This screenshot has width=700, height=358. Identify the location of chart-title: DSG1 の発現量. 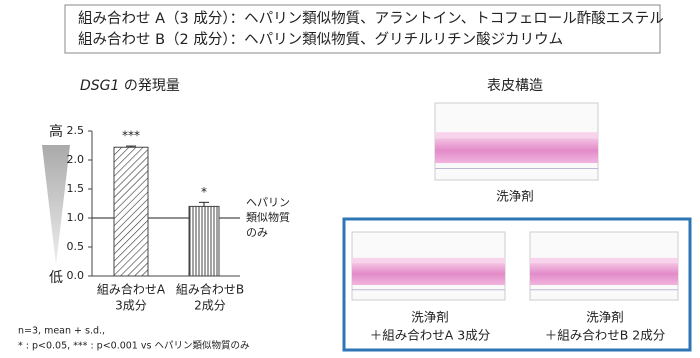
(130, 86).